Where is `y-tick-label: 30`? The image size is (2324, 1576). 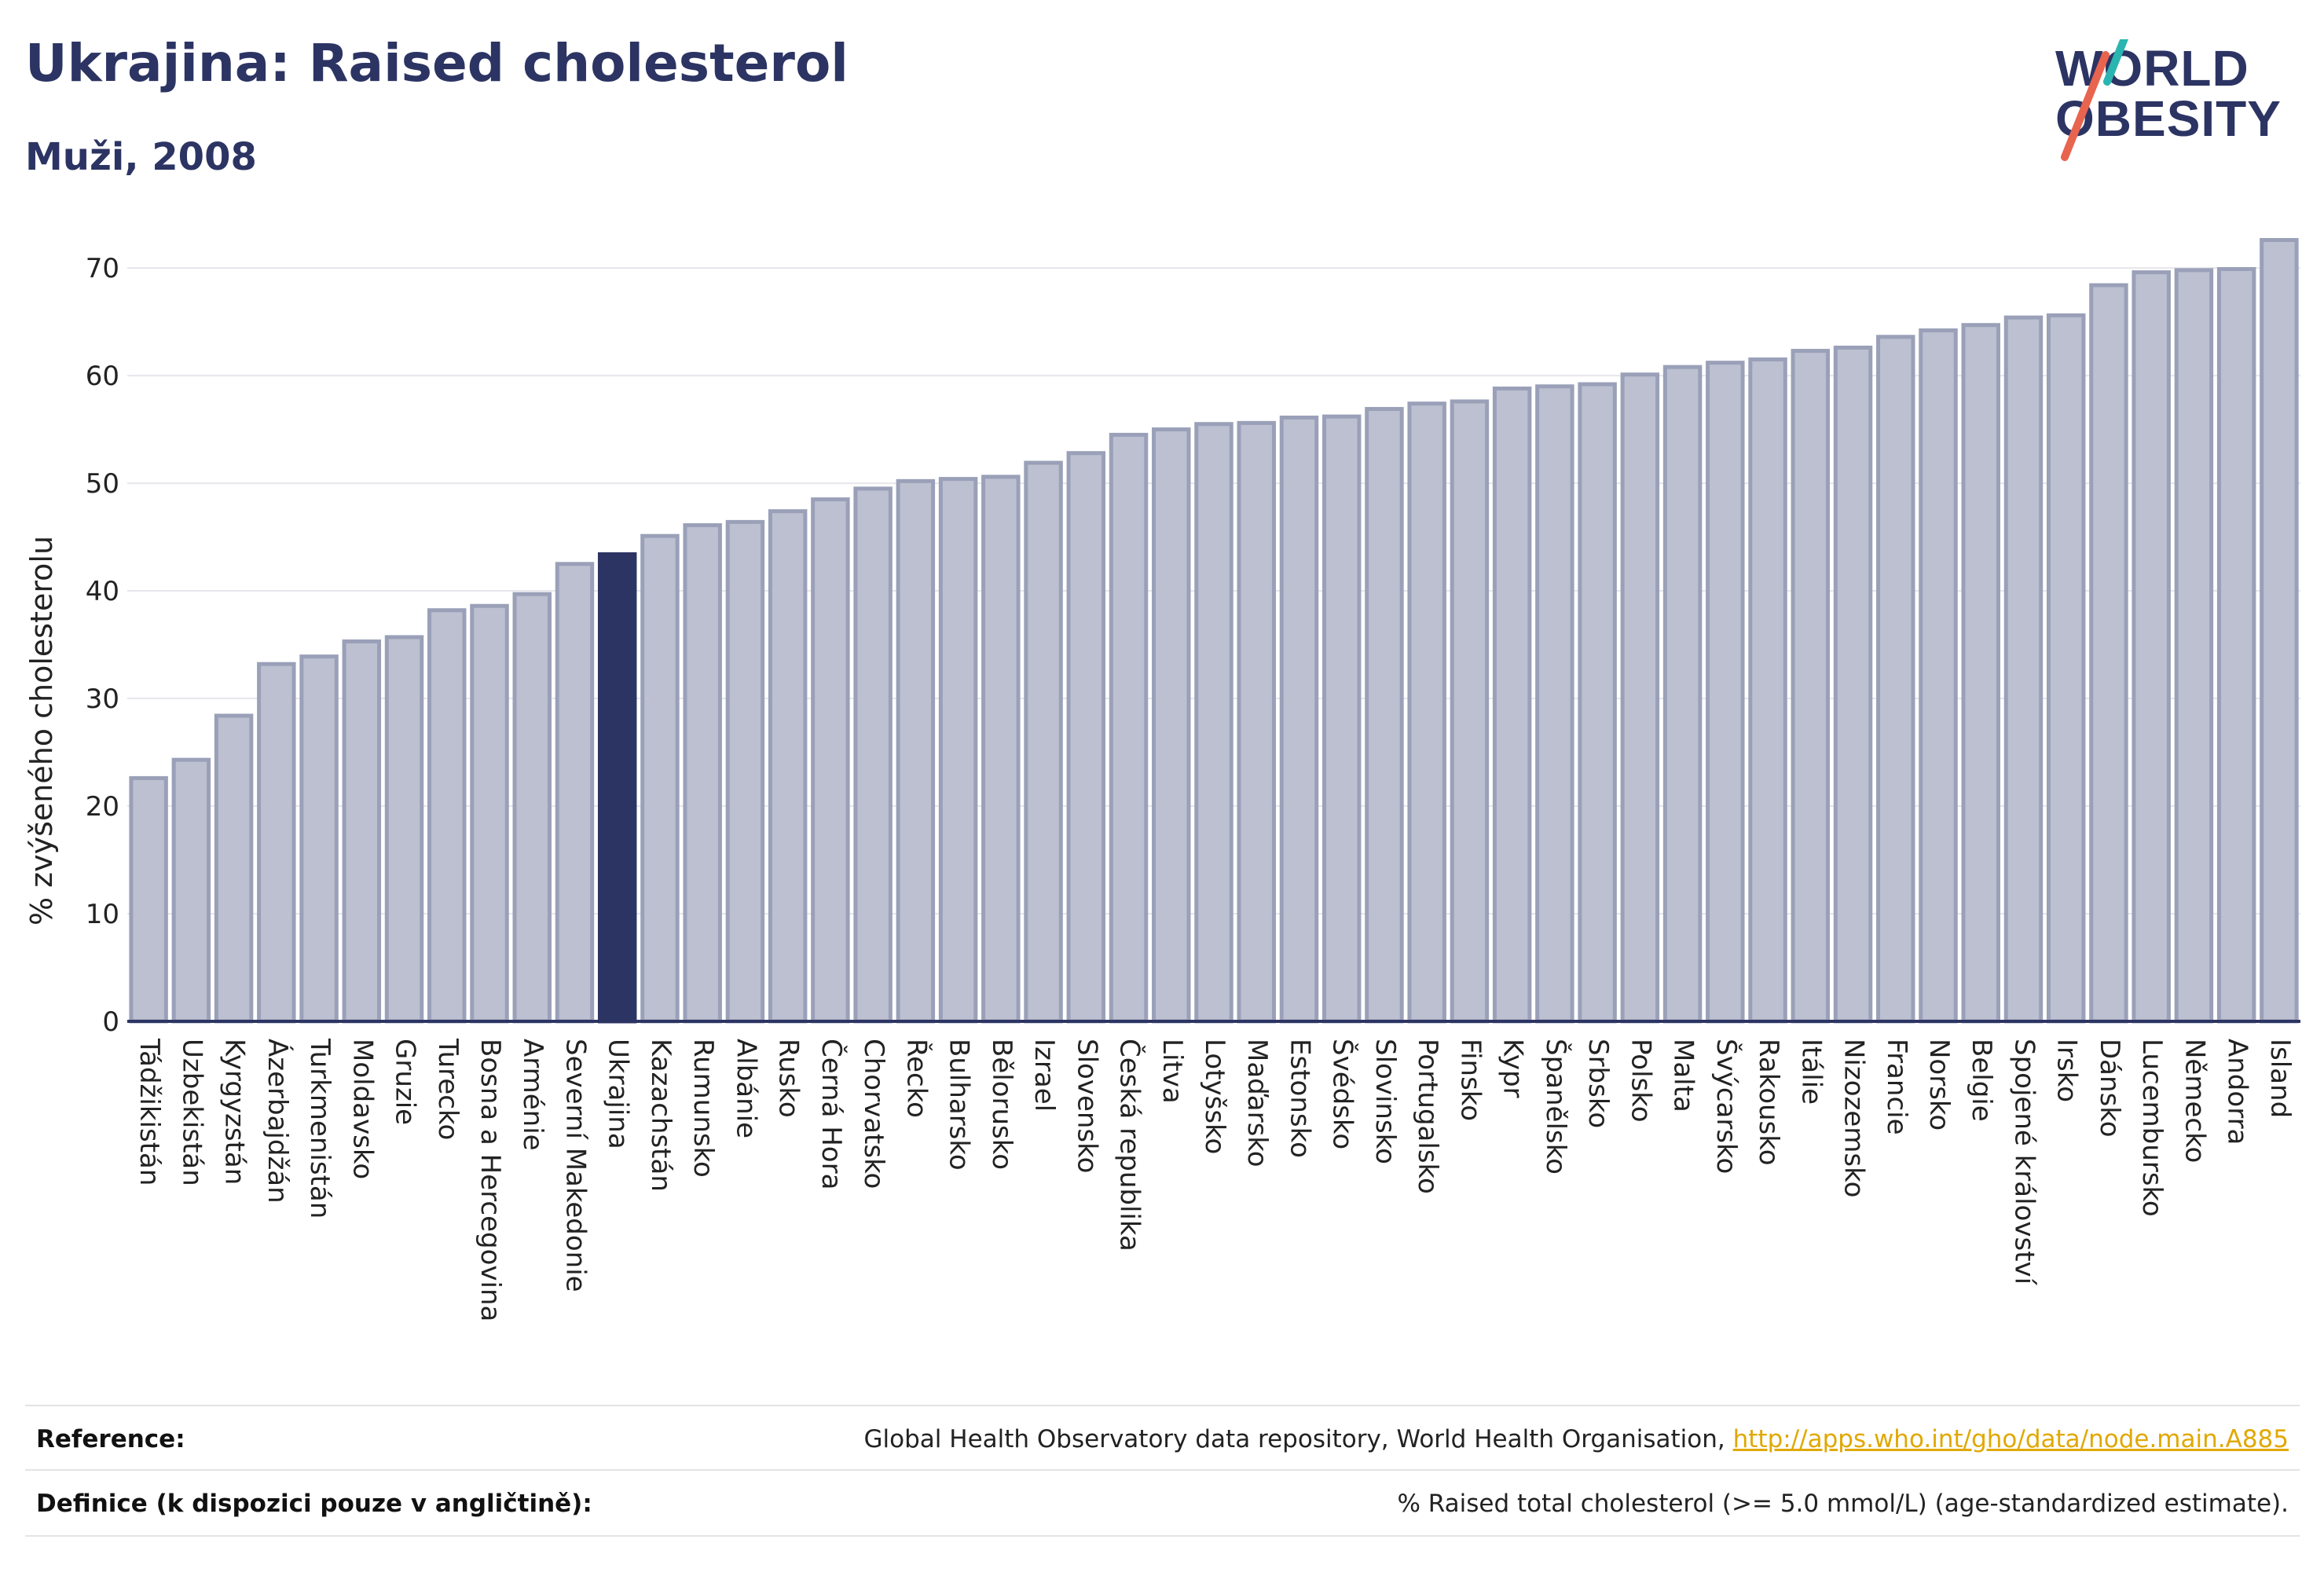
y-tick-label: 30 is located at coordinates (102, 699).